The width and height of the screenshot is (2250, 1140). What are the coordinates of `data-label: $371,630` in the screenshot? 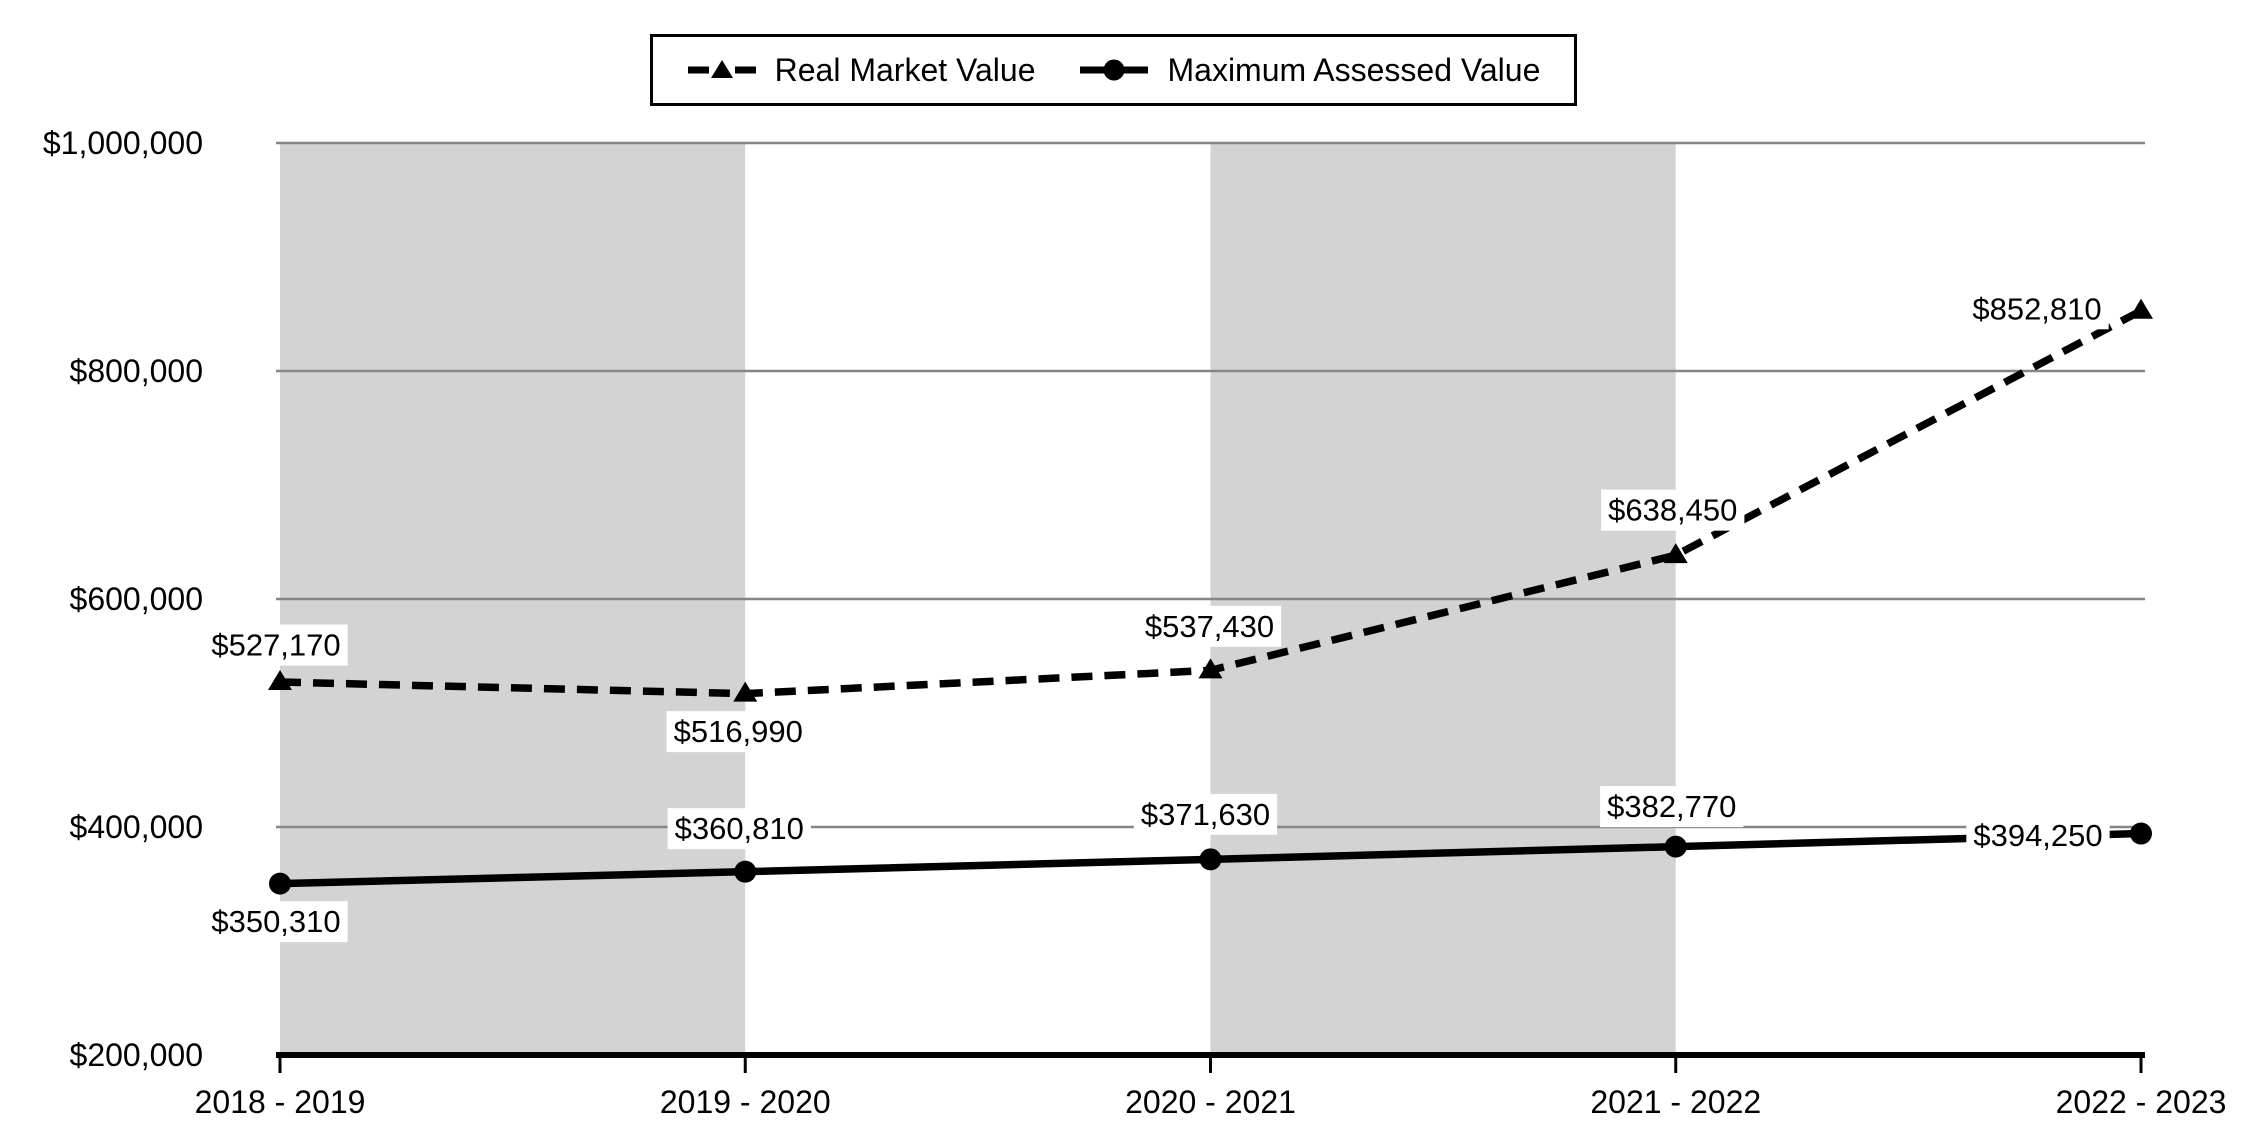 It's located at (1205, 814).